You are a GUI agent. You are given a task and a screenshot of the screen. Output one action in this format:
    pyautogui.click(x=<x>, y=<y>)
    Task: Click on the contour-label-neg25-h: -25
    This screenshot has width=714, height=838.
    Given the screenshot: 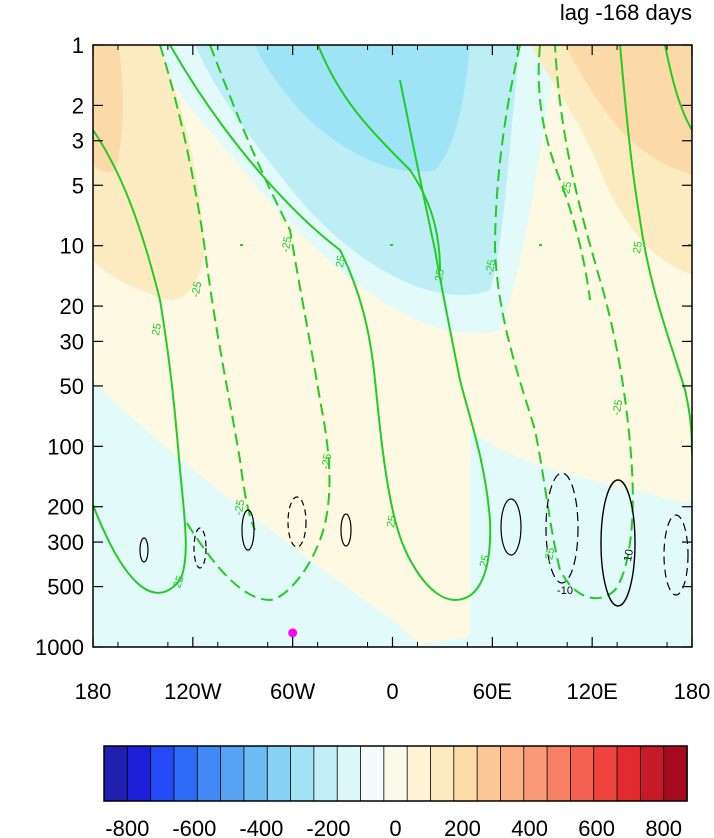 What is the action you would take?
    pyautogui.click(x=550, y=556)
    